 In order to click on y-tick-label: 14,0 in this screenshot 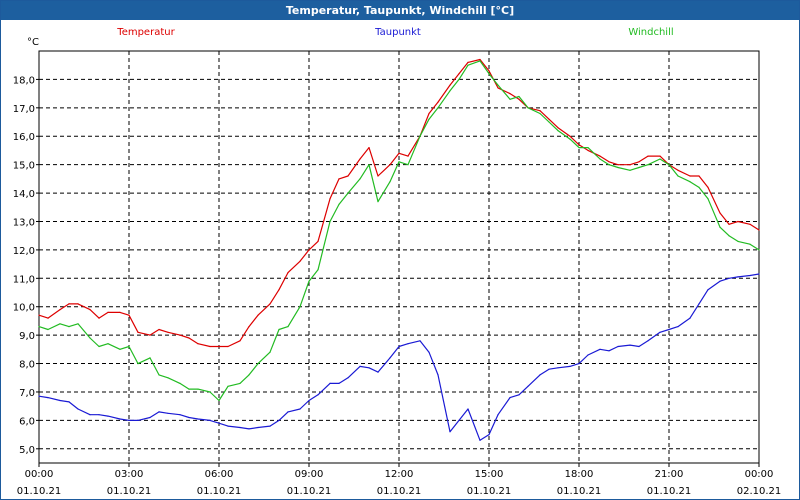, I will do `click(24, 194)`.